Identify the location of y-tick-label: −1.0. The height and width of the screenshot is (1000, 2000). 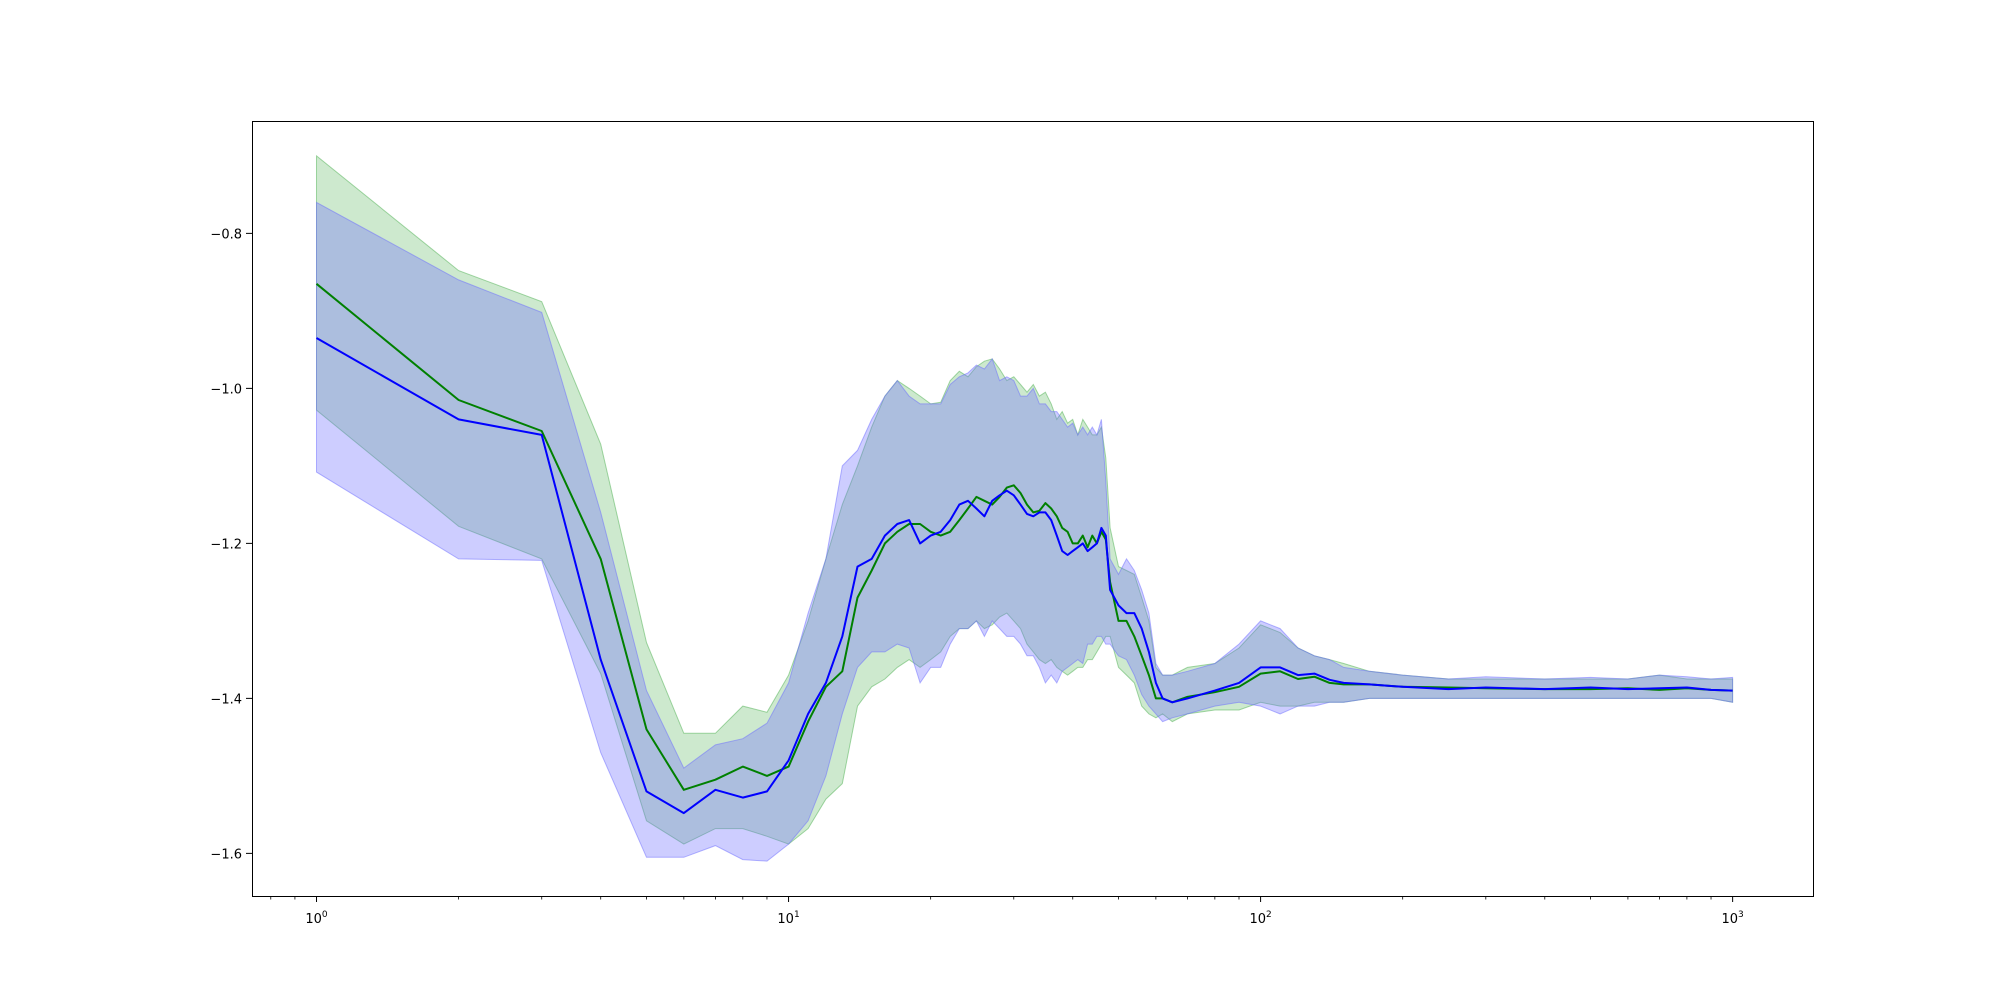
(226, 389).